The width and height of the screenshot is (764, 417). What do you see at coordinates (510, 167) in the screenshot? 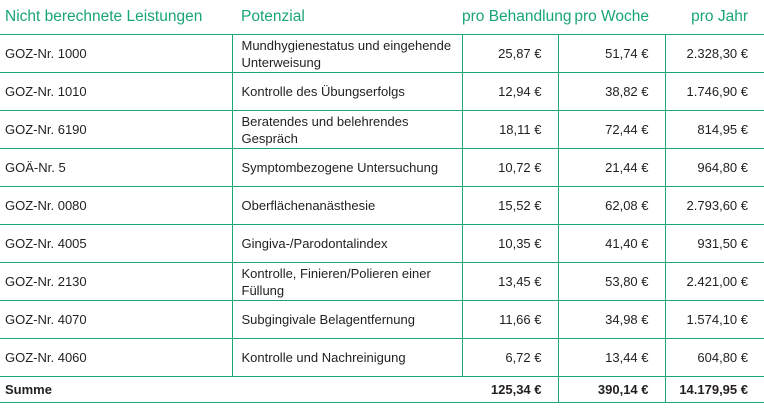
I see `cell-per-treatment: 10,72 €` at bounding box center [510, 167].